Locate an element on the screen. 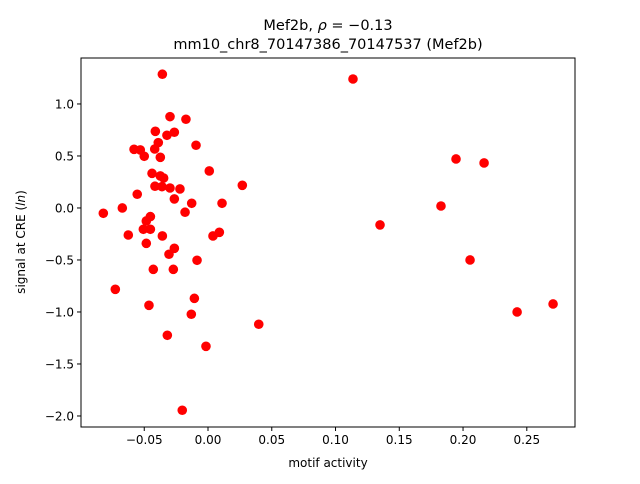  y-tick-label: 1.0 is located at coordinates (64, 104).